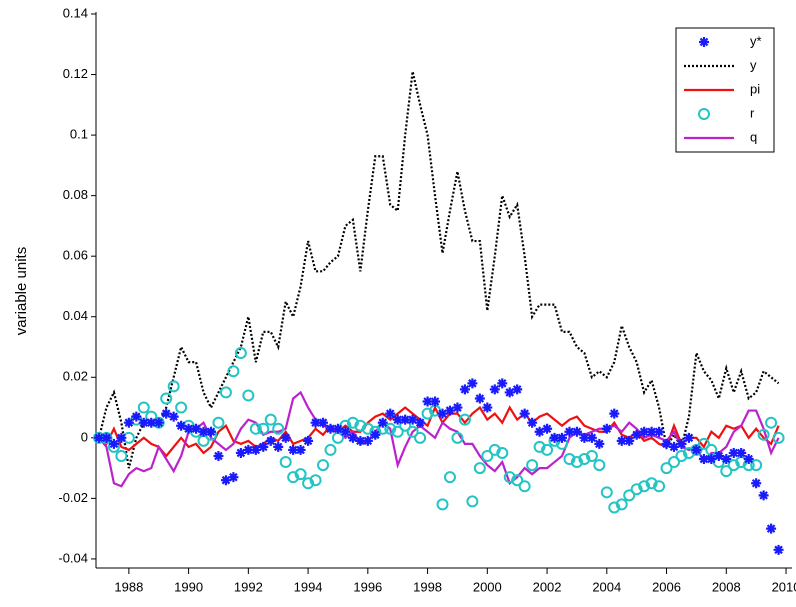 The height and width of the screenshot is (607, 796). What do you see at coordinates (427, 586) in the screenshot?
I see `x-tick-label: 1998` at bounding box center [427, 586].